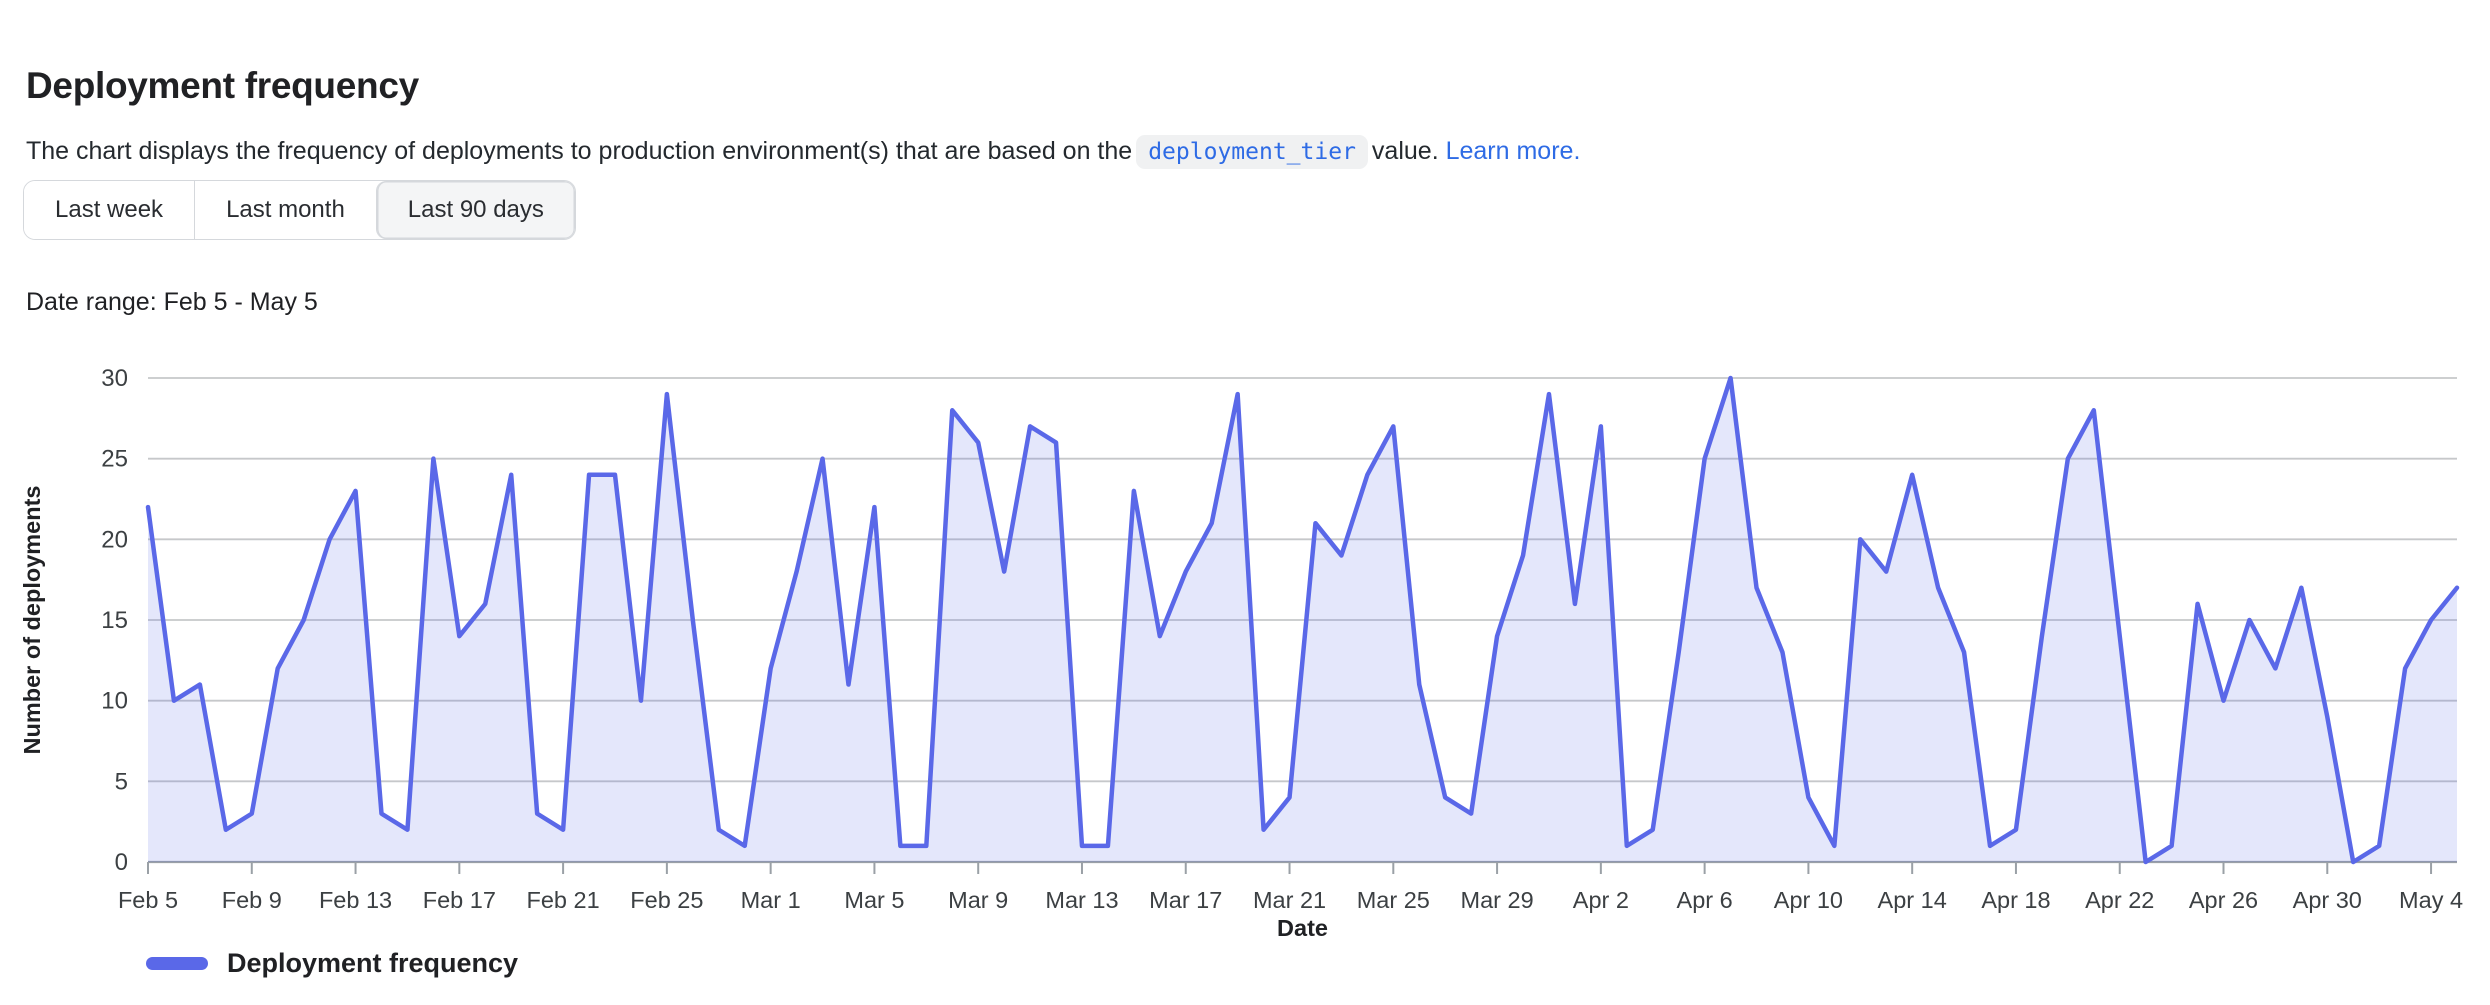  What do you see at coordinates (373, 963) in the screenshot?
I see `legend-label: Deployment frequency` at bounding box center [373, 963].